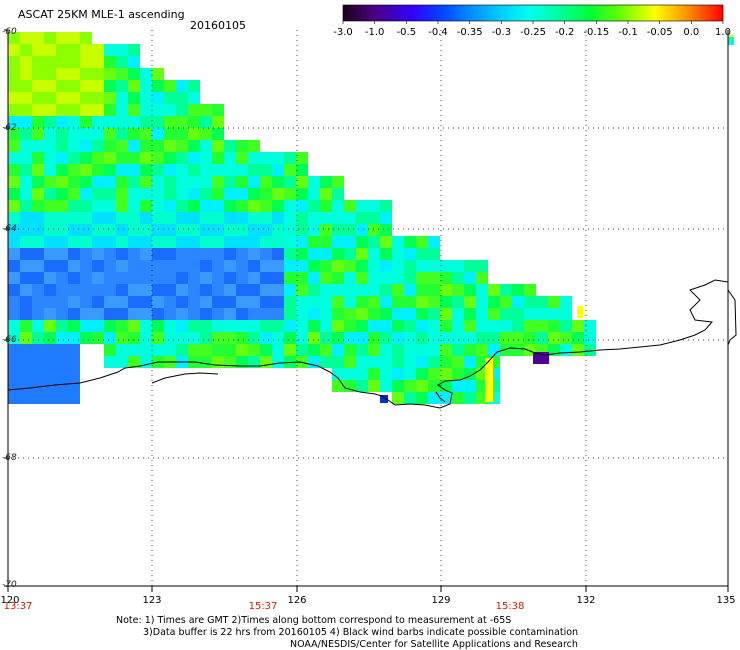 Image resolution: width=740 pixels, height=650 pixels. What do you see at coordinates (374, 32) in the screenshot?
I see `colorbar-label: -1.0` at bounding box center [374, 32].